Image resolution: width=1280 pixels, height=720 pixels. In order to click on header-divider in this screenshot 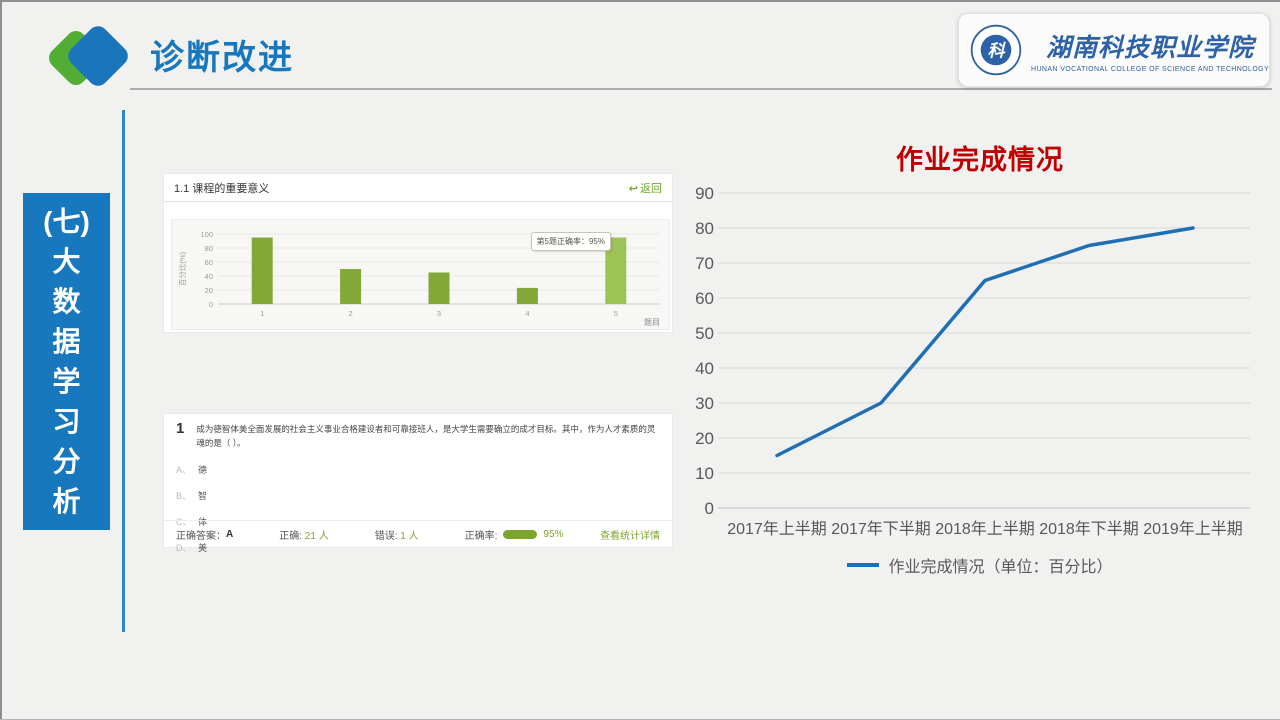, I will do `click(701, 89)`.